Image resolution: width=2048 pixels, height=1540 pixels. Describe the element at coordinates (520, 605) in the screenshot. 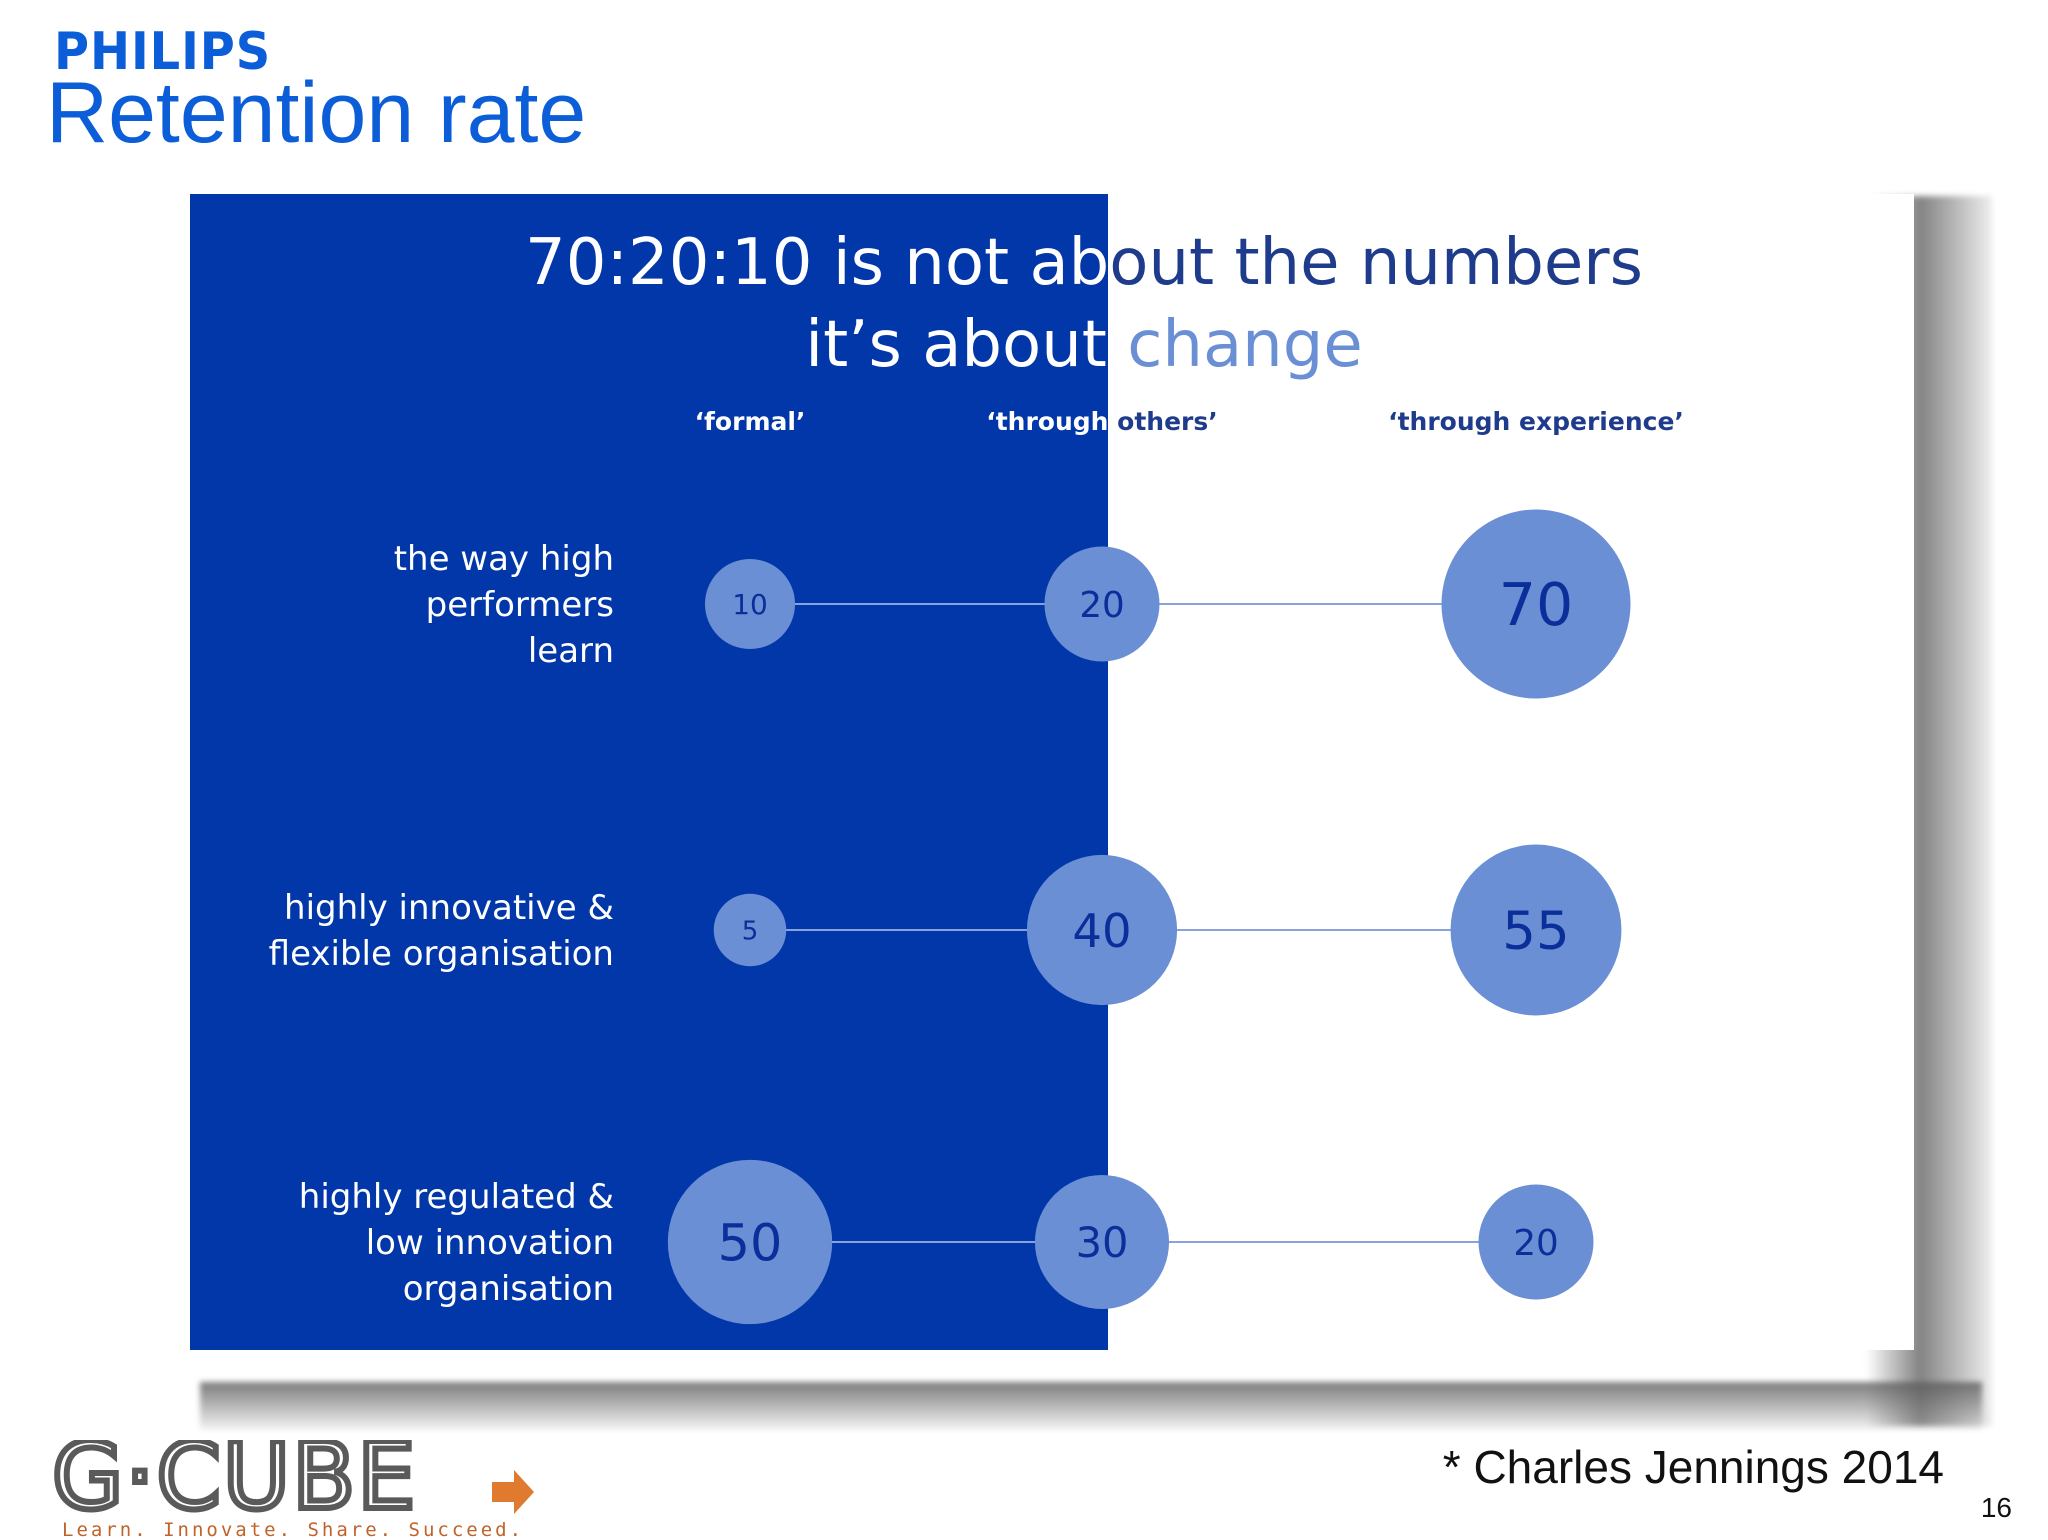

I see `row-label-0-line-1: performers` at that location.